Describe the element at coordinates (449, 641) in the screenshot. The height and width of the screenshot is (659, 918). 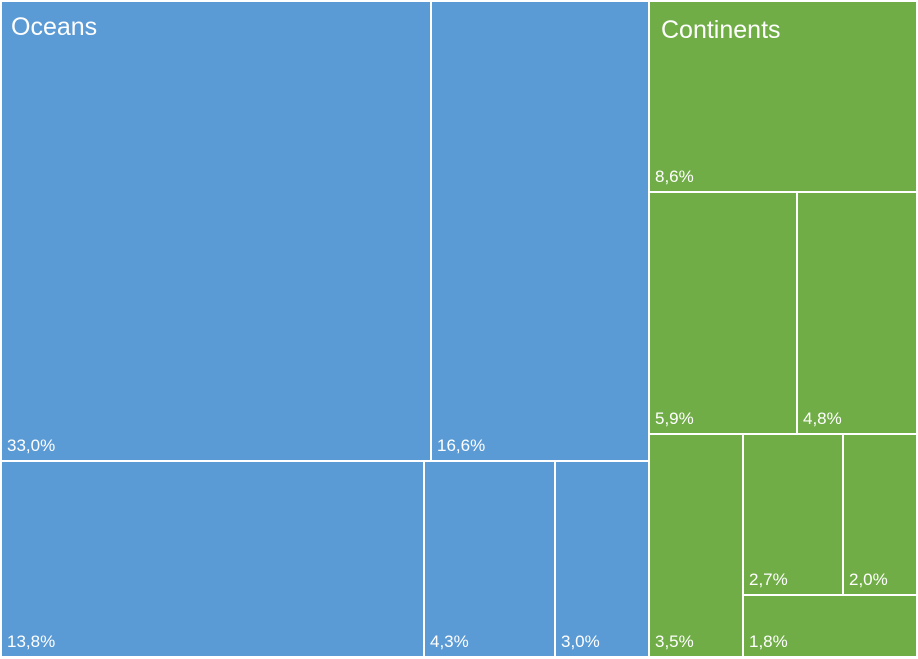
I see `value-label-oceans-4: 4,3%` at that location.